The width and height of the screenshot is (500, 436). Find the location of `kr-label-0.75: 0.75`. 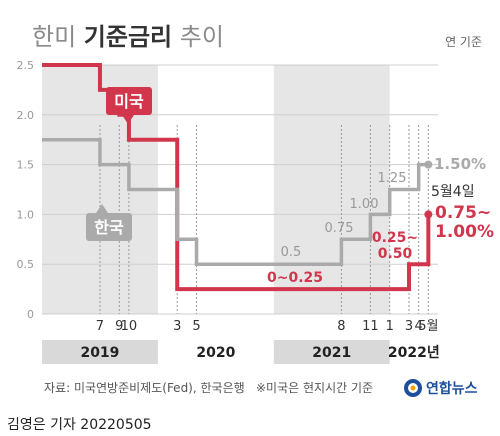

kr-label-0.75: 0.75 is located at coordinates (339, 228).